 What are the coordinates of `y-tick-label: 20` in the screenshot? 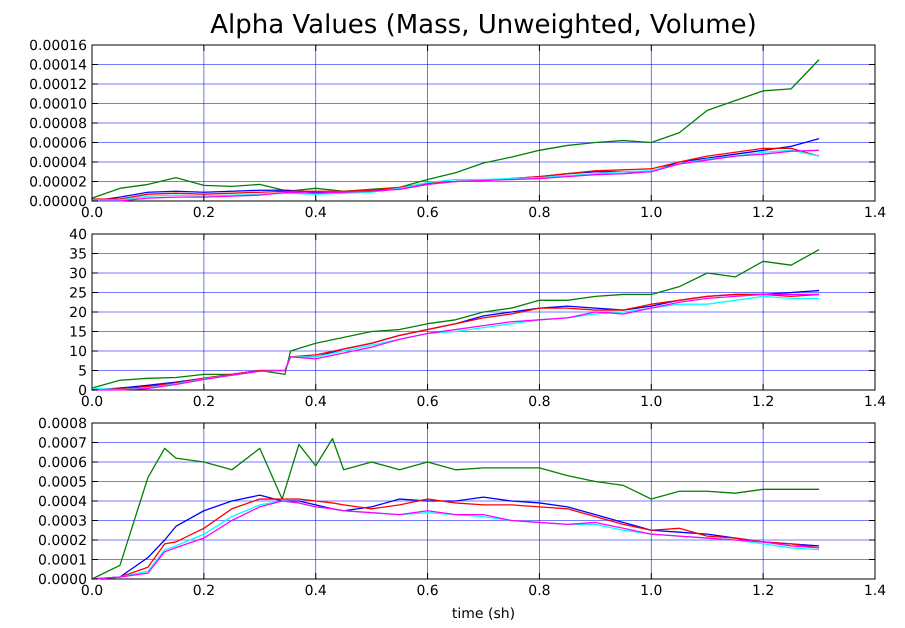 It's located at (78, 312).